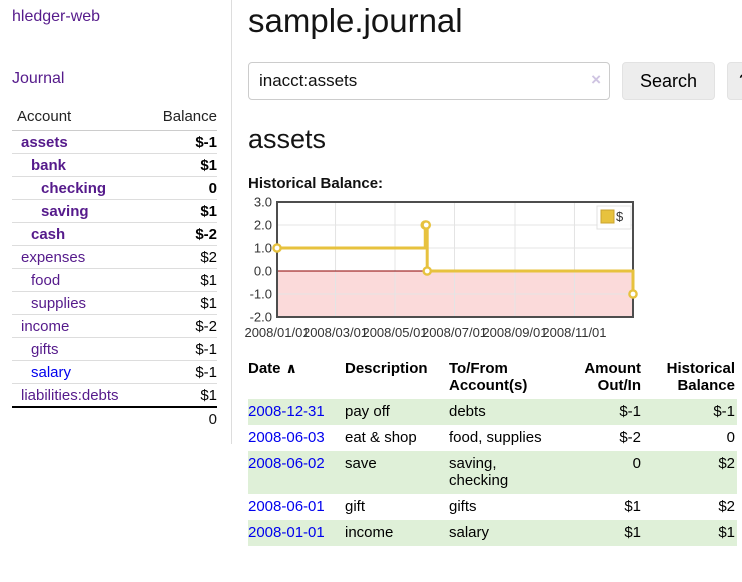  Describe the element at coordinates (272, 368) in the screenshot. I see `column-header-date: Date ∧` at that location.